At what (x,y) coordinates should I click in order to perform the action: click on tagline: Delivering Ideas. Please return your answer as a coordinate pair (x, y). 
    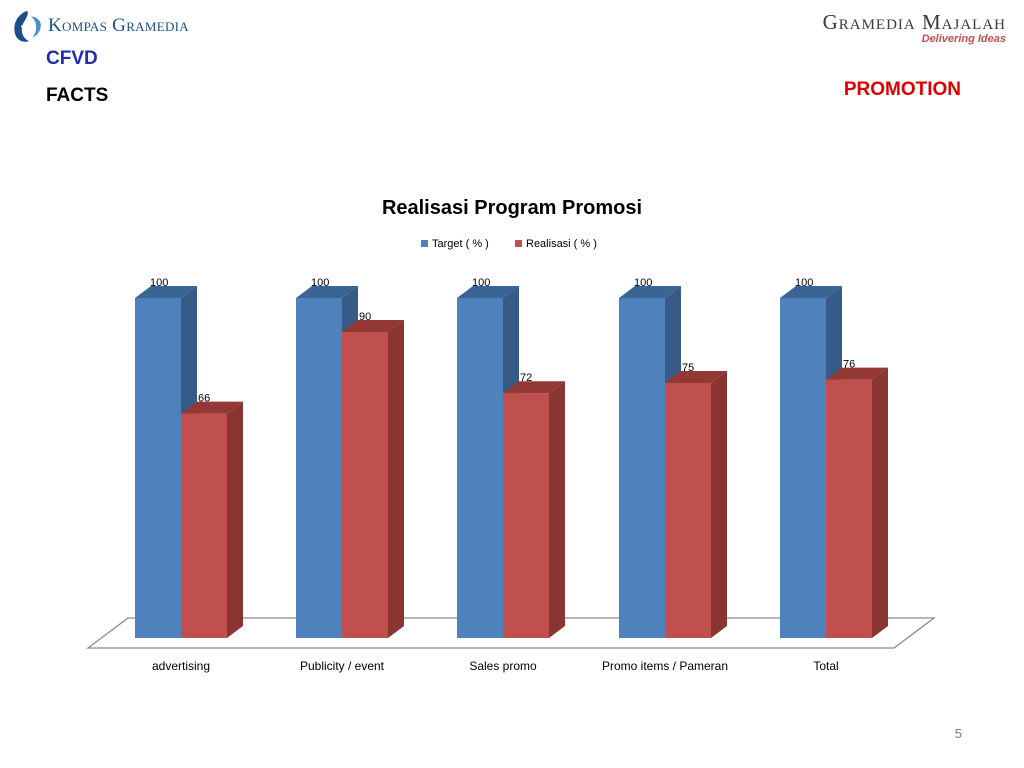
    Looking at the image, I should click on (963, 39).